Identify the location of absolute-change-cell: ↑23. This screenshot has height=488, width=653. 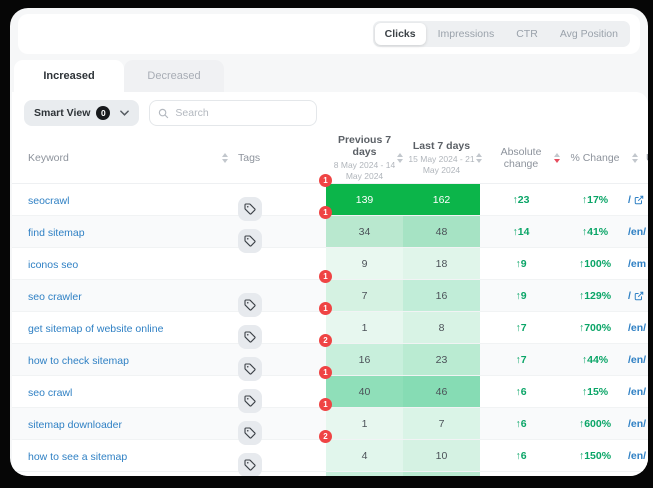
(521, 199).